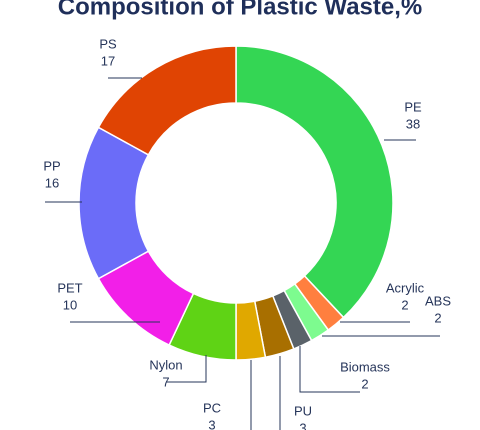  Describe the element at coordinates (51, 165) in the screenshot. I see `slice-label: PP` at that location.